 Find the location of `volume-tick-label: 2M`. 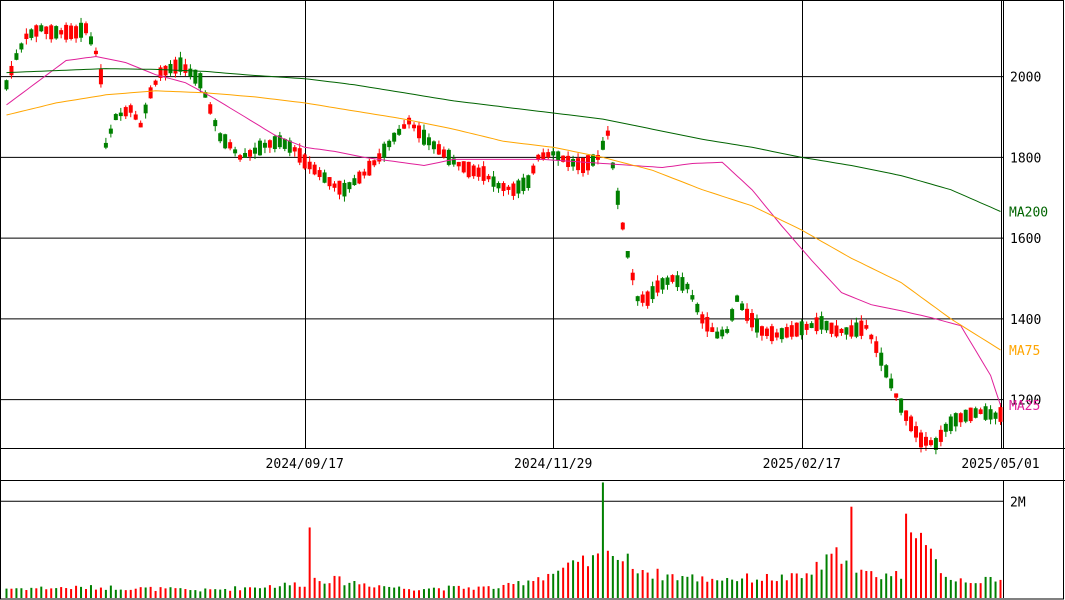

volume-tick-label: 2M is located at coordinates (1018, 502).